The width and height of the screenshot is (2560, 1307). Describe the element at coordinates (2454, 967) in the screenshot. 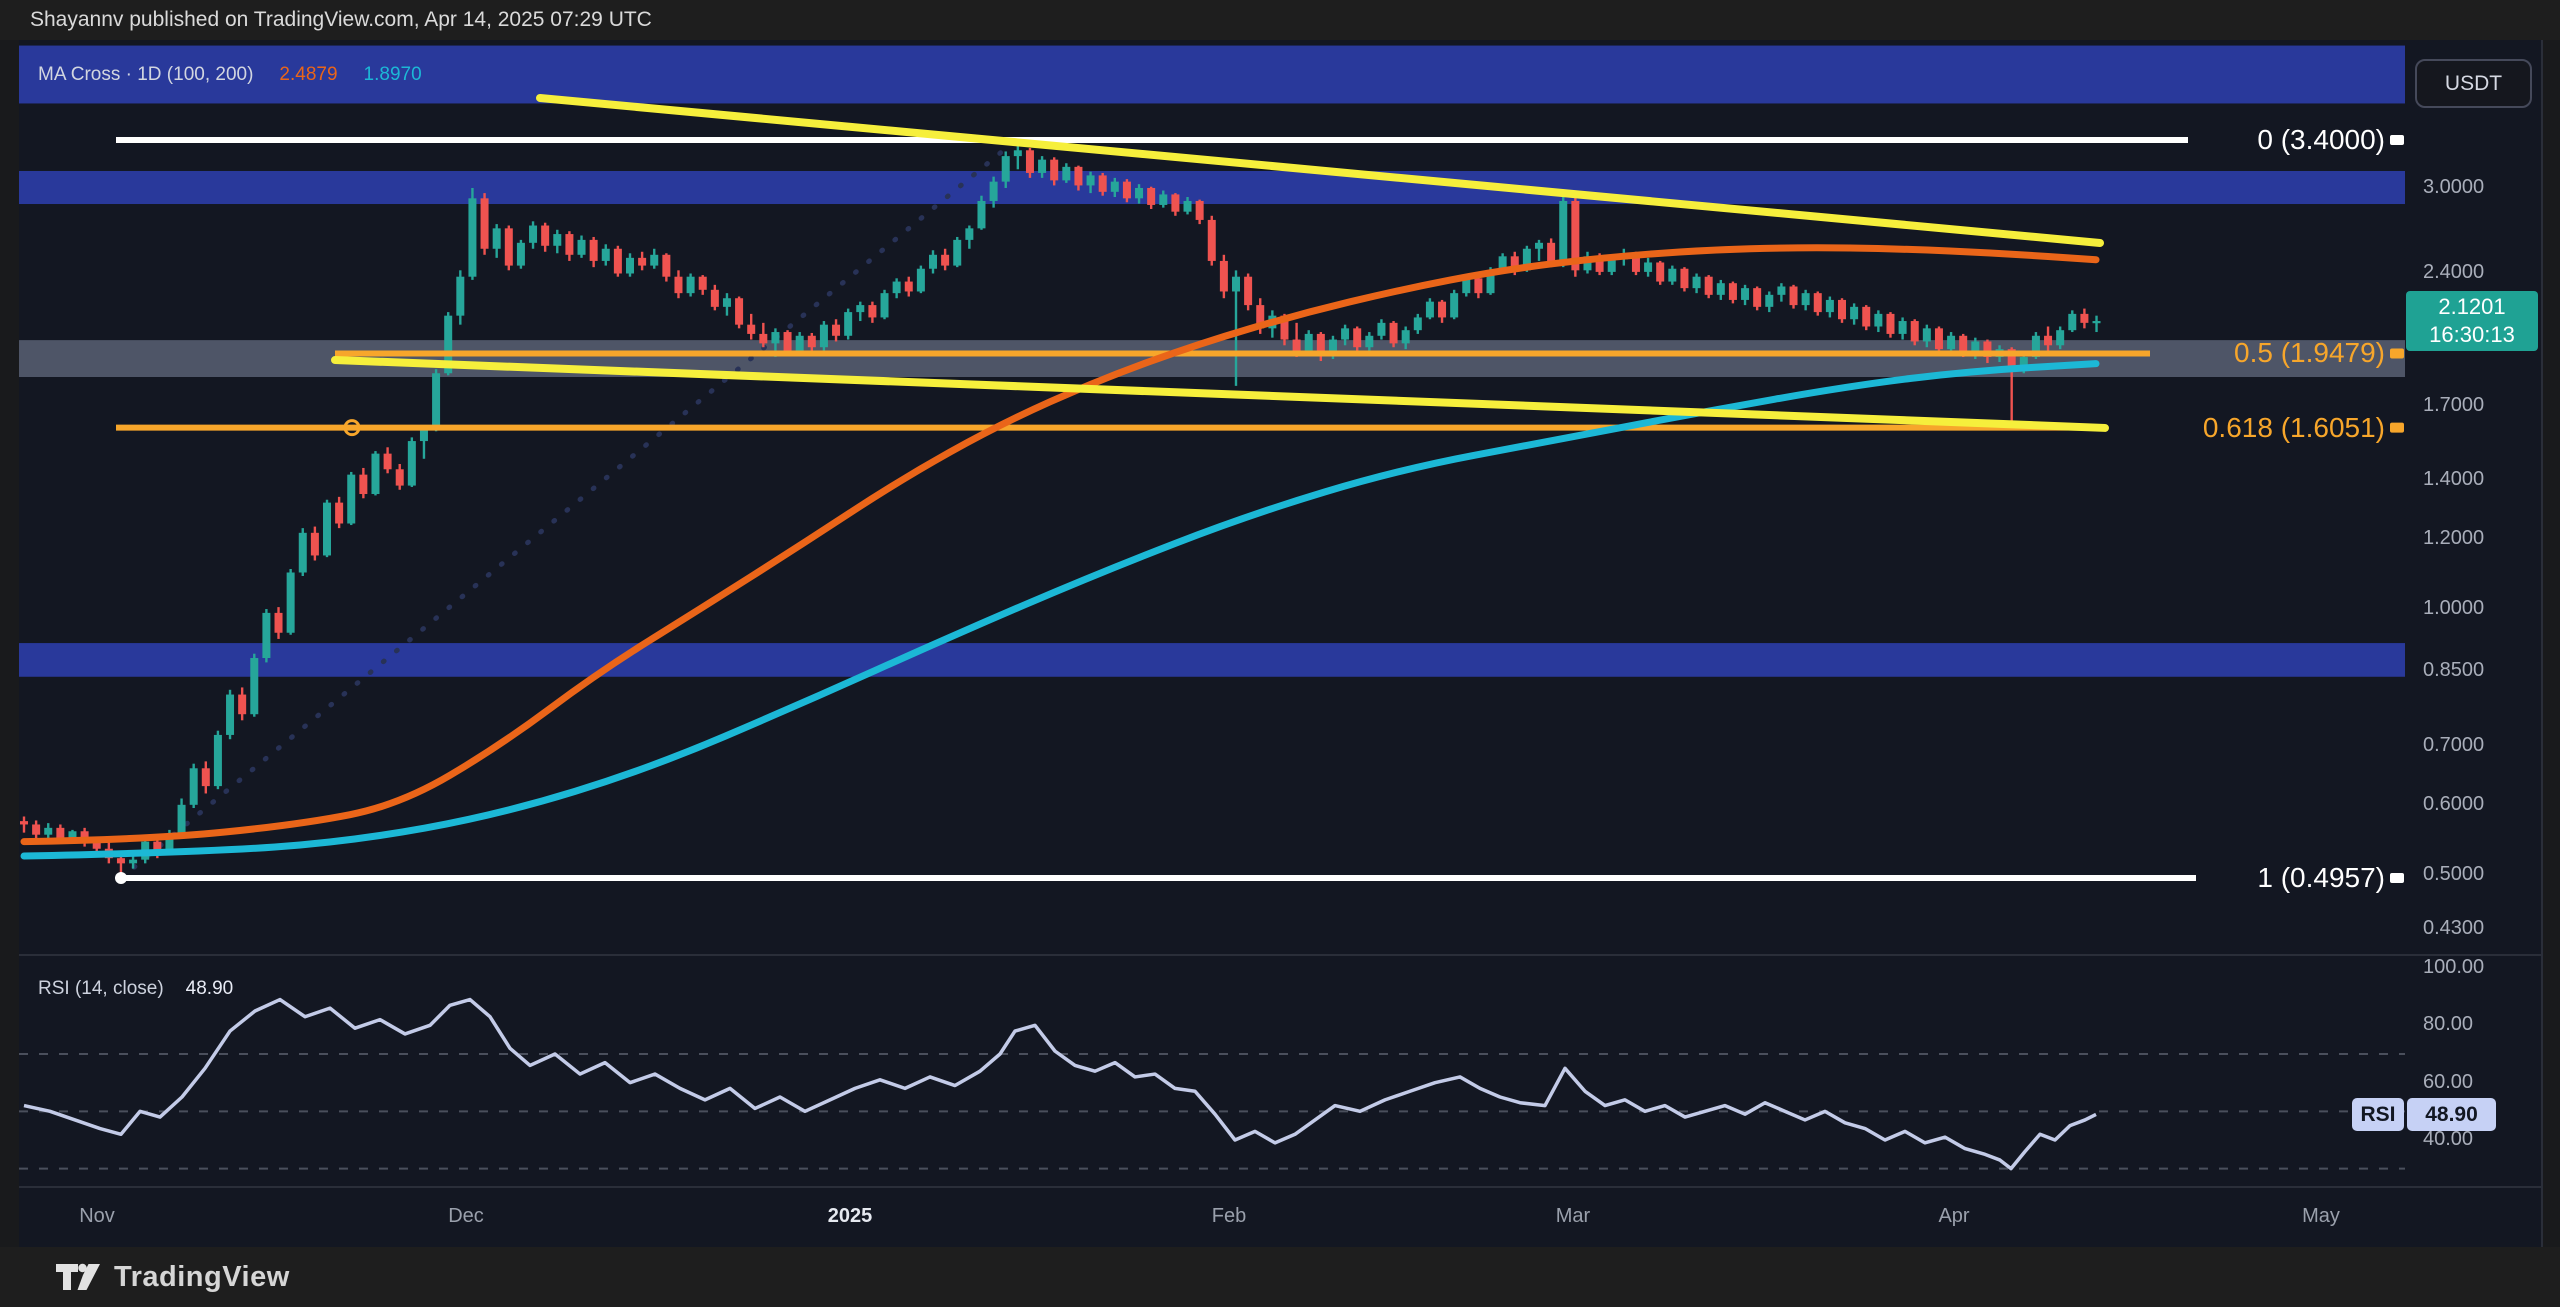

I see `scale-tick-label: 100.00` at that location.